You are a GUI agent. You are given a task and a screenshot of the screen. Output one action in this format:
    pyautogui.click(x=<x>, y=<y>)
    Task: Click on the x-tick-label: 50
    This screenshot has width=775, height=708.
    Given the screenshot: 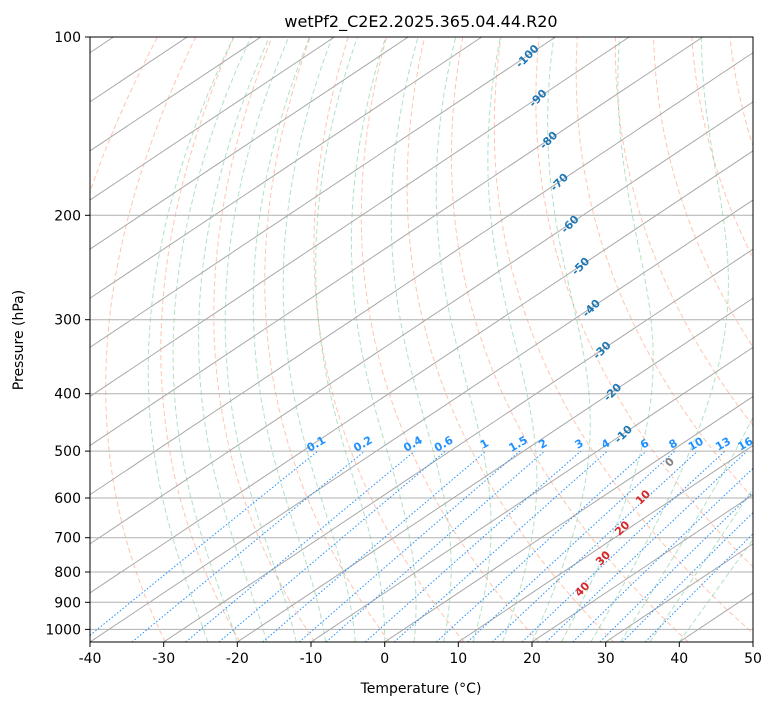 What is the action you would take?
    pyautogui.click(x=753, y=659)
    